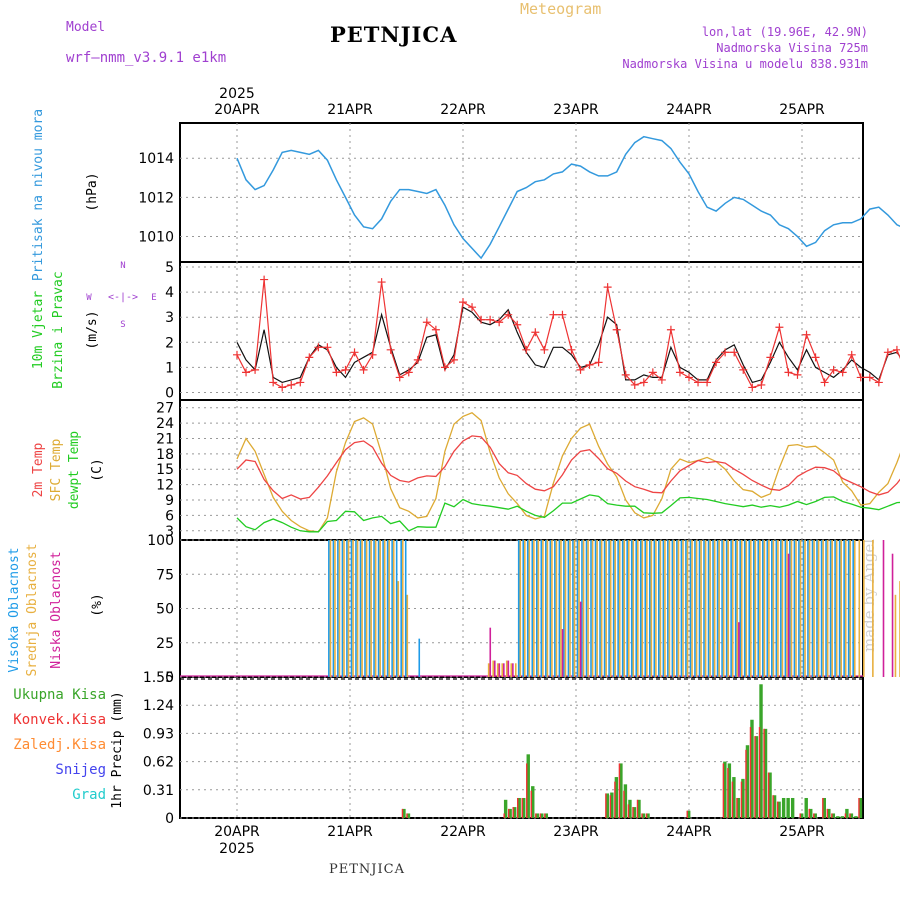 The width and height of the screenshot is (900, 900). I want to click on frz-precip-legend: Zaledj.Kisa, so click(59, 745).